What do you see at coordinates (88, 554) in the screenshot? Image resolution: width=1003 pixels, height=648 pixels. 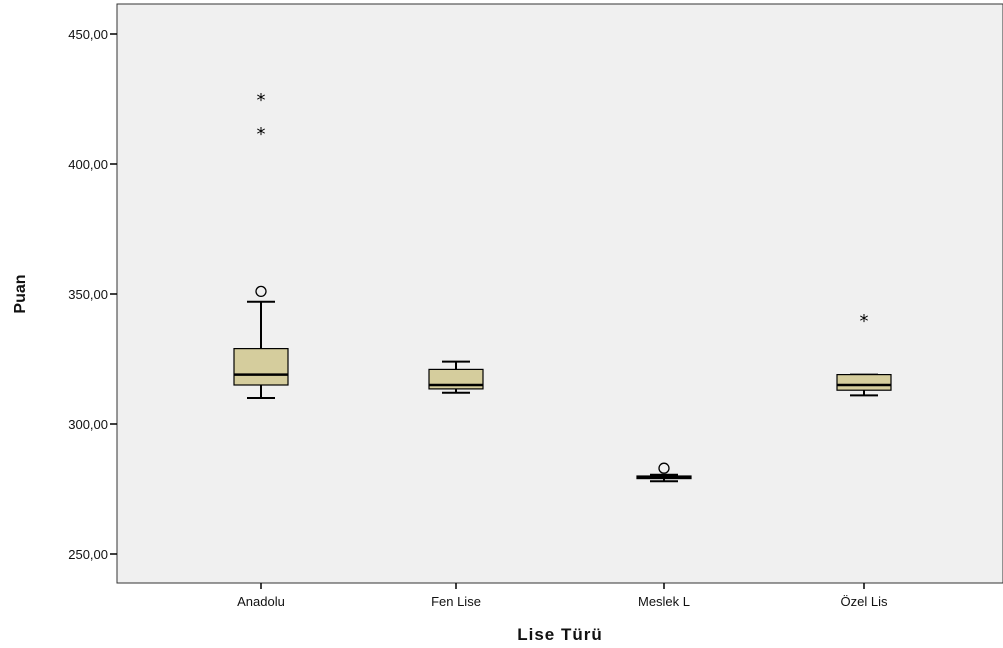 I see `y-tick-label: 250,00` at bounding box center [88, 554].